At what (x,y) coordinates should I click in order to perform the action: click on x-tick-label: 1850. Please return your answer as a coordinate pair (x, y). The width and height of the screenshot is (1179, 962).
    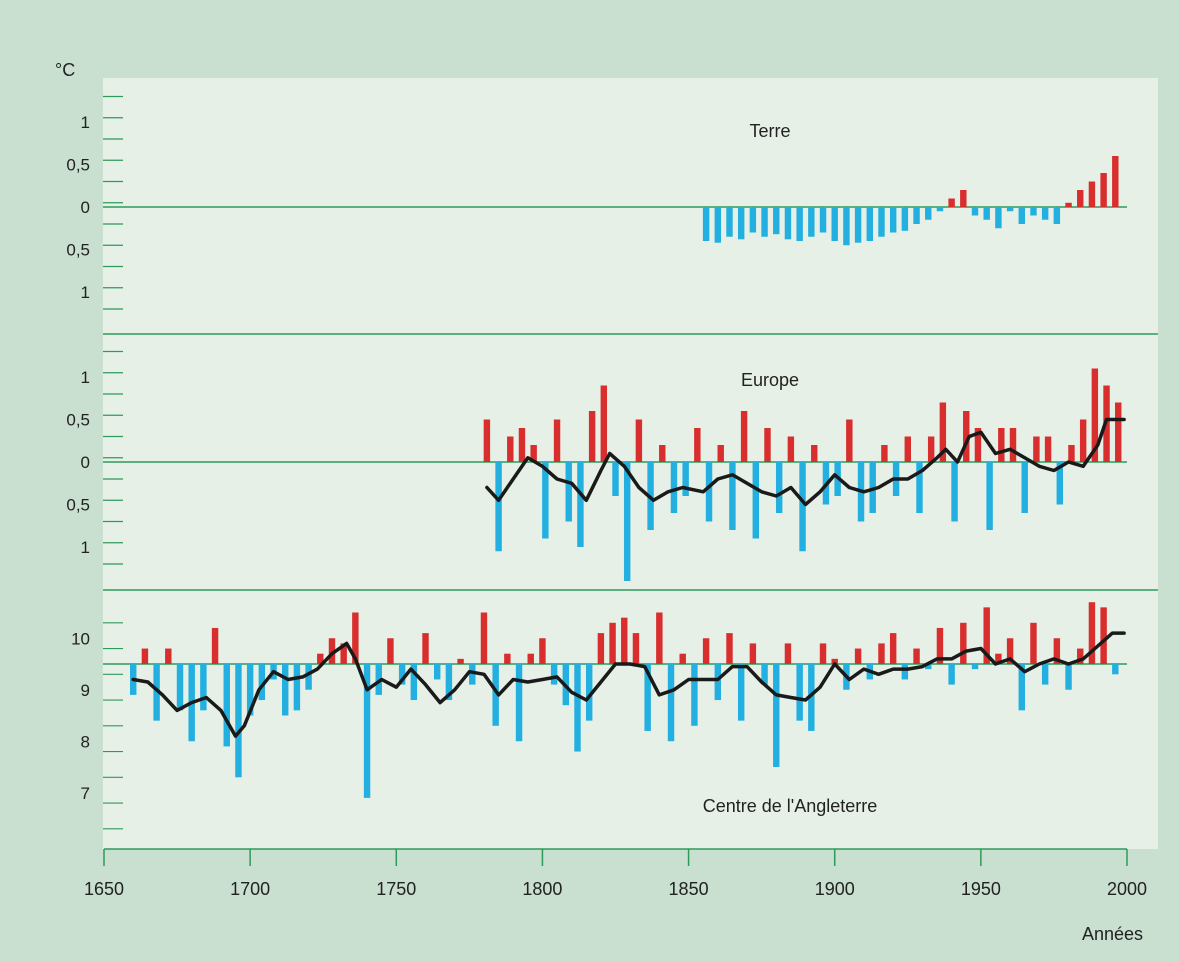
    Looking at the image, I should click on (689, 889).